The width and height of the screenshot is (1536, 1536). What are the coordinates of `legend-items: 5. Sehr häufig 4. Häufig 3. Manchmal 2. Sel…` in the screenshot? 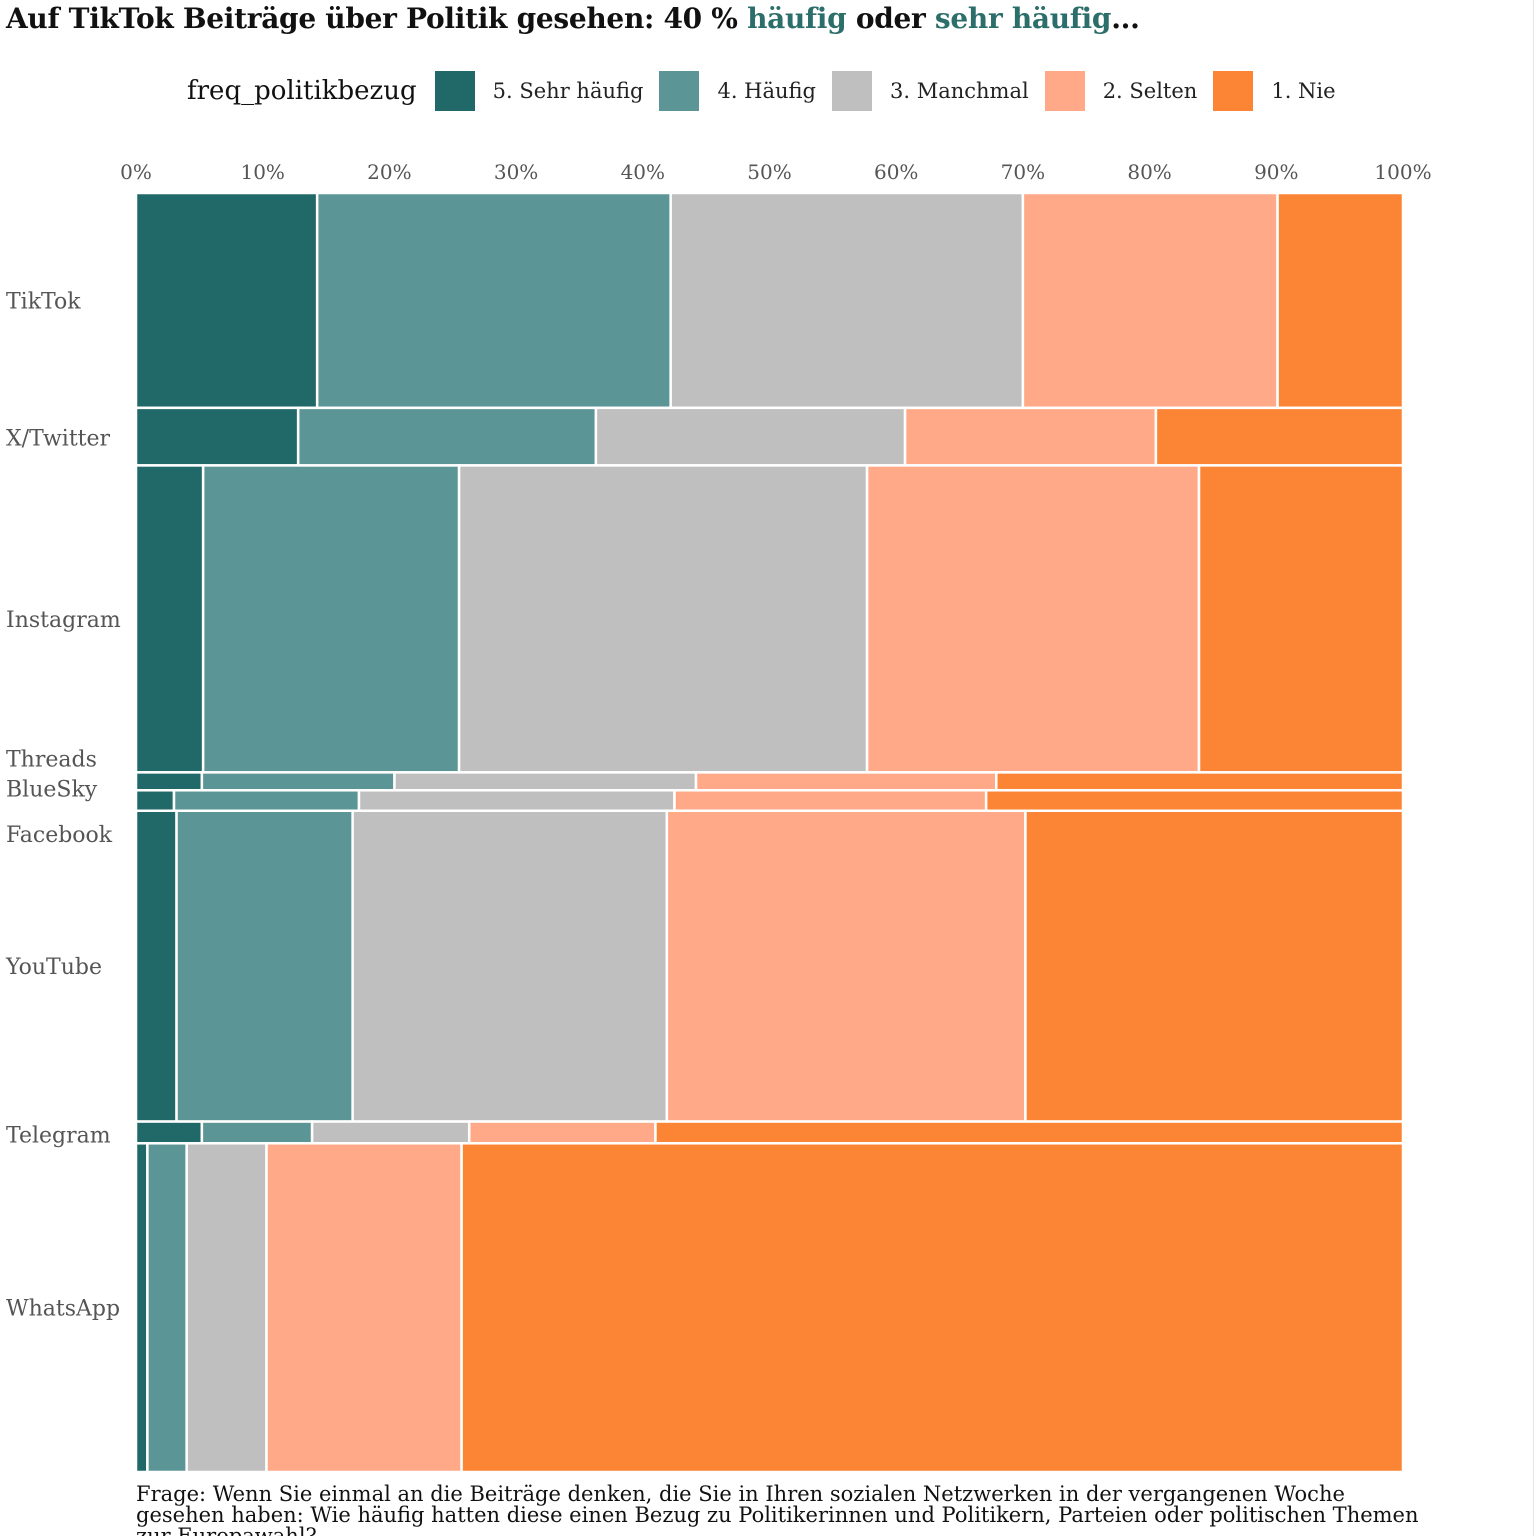 It's located at (893, 91).